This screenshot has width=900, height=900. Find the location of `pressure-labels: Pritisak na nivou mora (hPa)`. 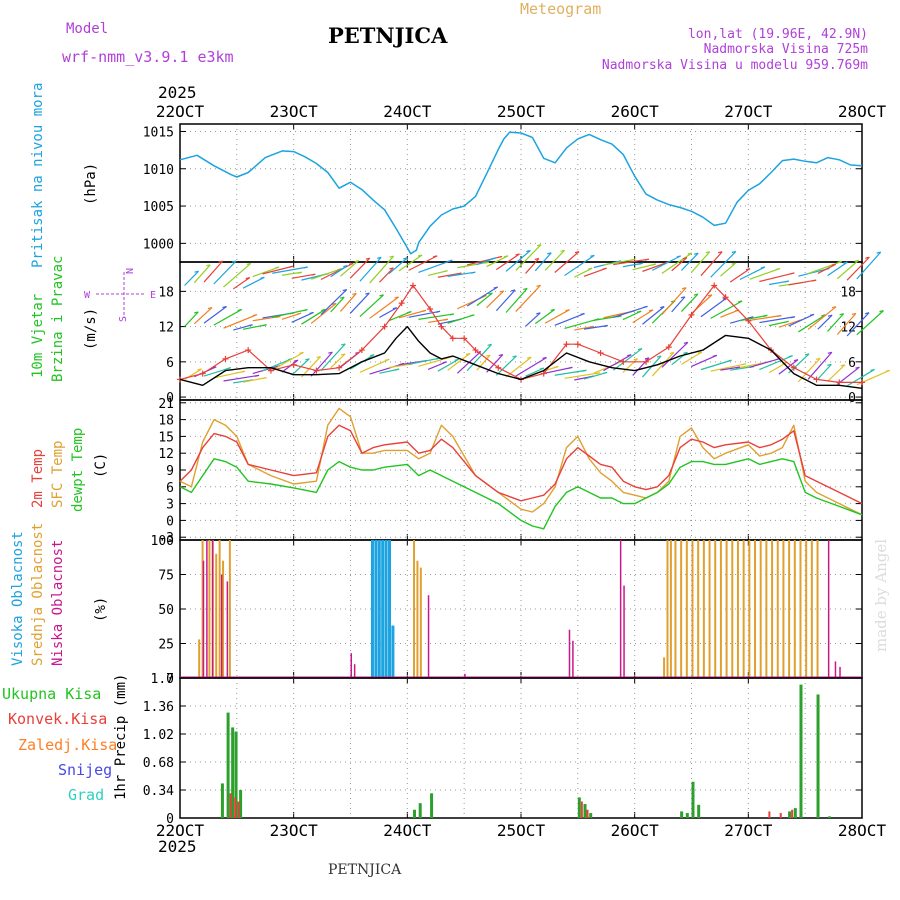

pressure-labels: Pritisak na nivou mora (hPa) is located at coordinates (64, 175).